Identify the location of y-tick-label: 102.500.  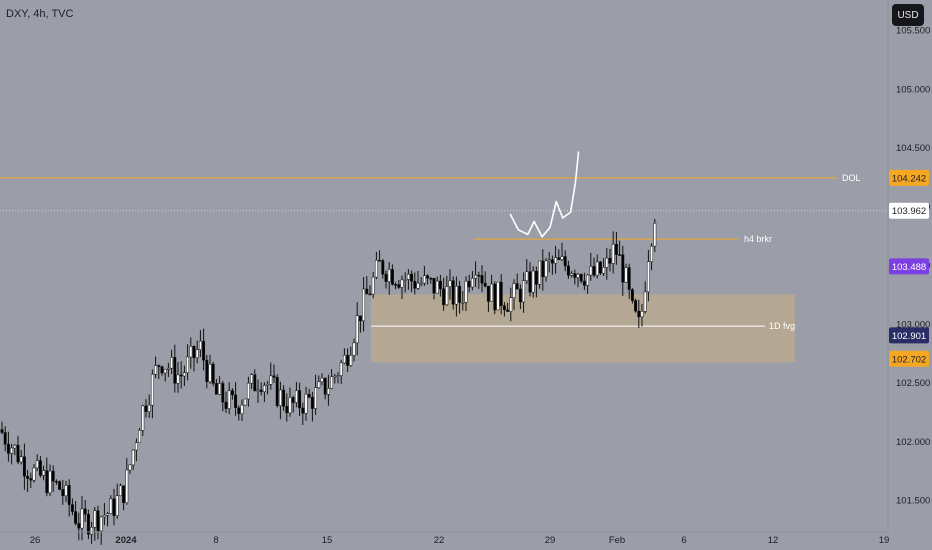
(913, 383).